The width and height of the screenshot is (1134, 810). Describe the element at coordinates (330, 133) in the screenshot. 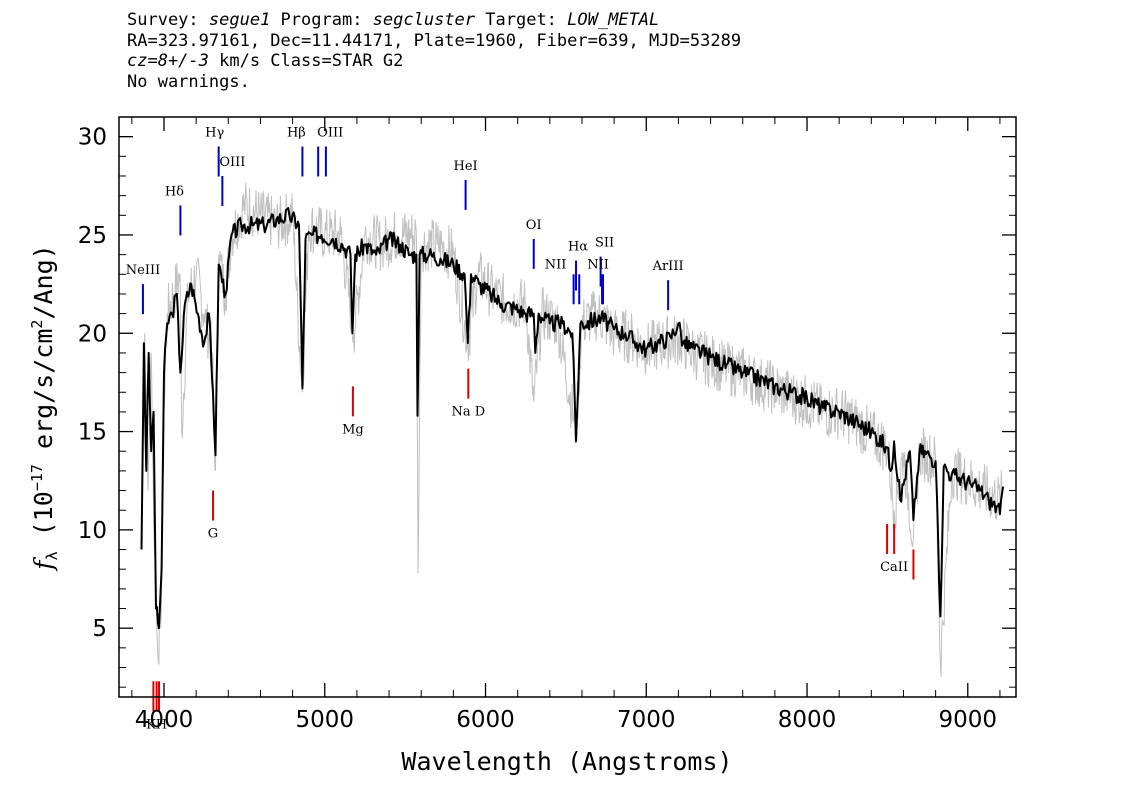

I see `line-label-5: OIII` at that location.